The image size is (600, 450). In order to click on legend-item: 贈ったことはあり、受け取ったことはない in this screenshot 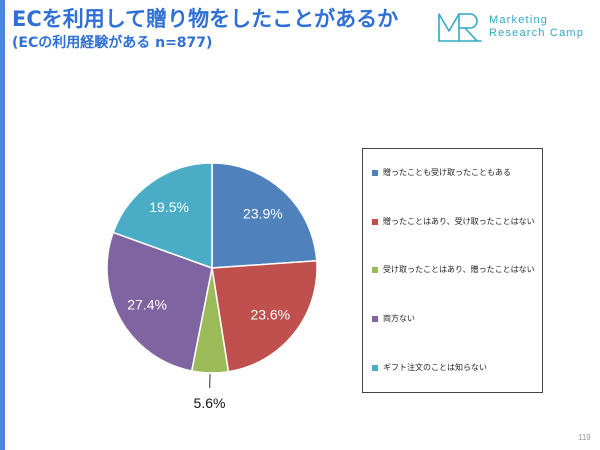, I will do `click(457, 222)`.